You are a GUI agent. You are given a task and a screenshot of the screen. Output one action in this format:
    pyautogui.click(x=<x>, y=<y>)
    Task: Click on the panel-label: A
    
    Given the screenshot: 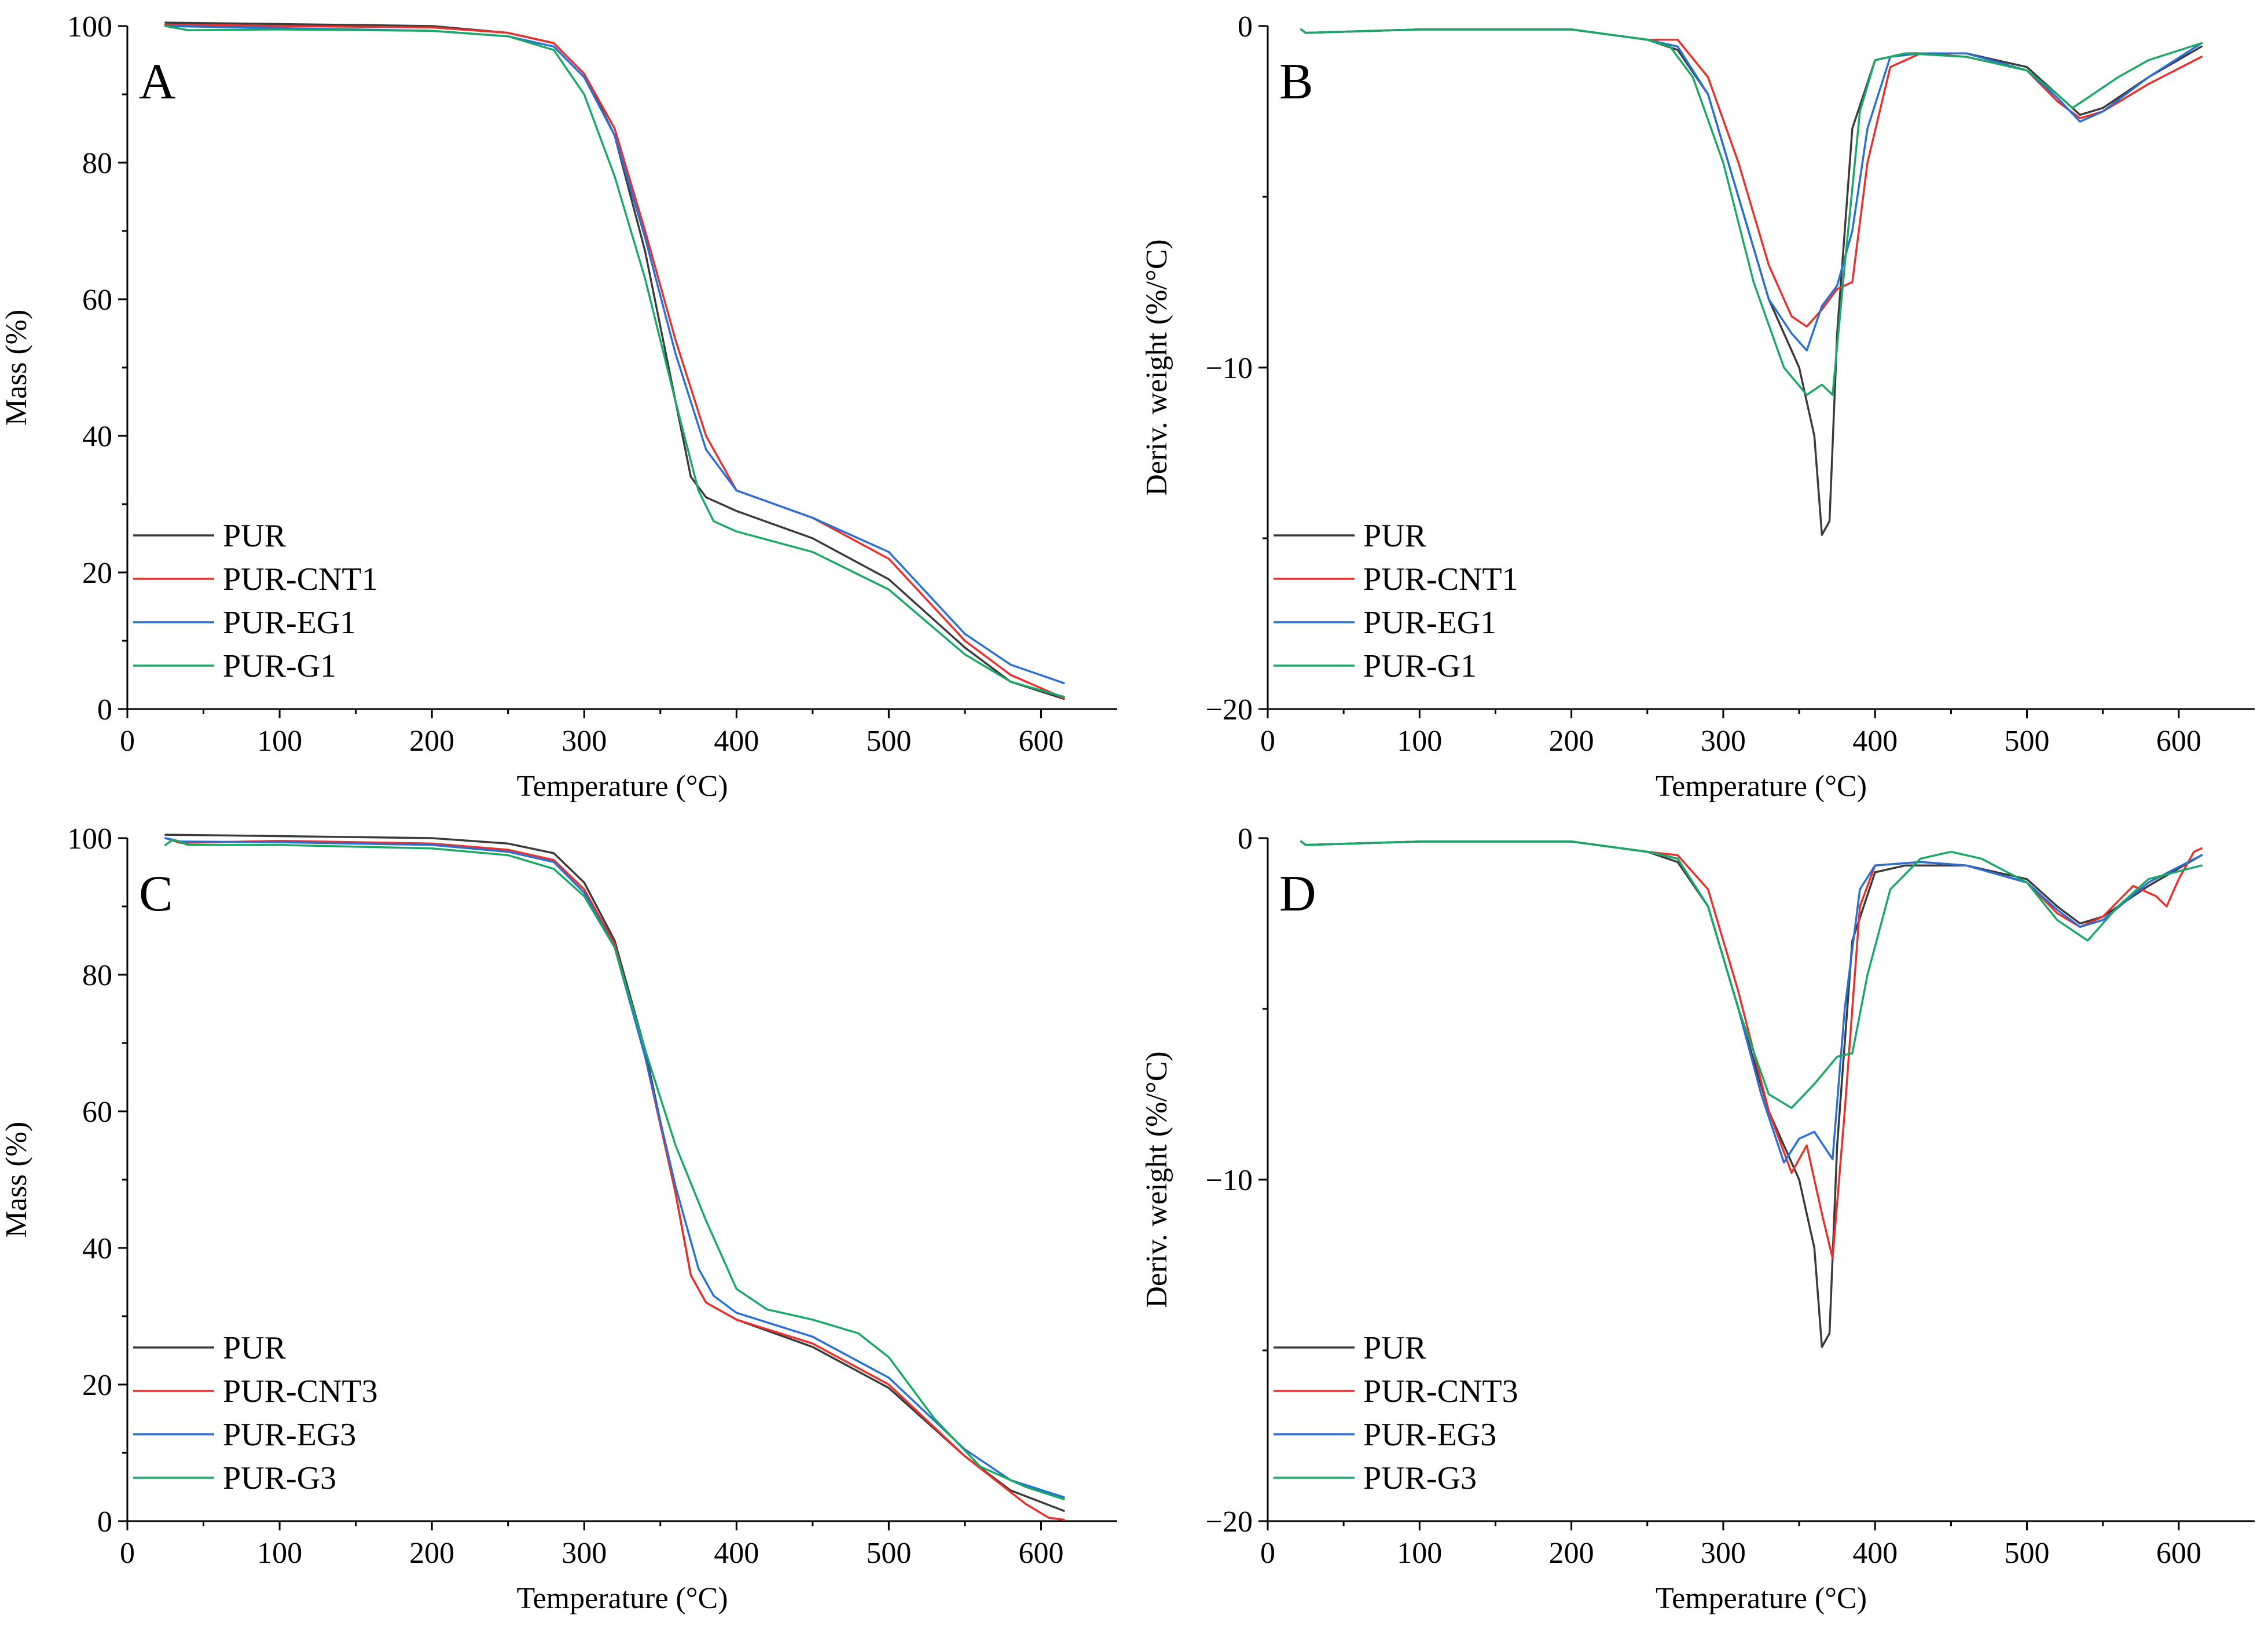 What is the action you would take?
    pyautogui.click(x=157, y=82)
    